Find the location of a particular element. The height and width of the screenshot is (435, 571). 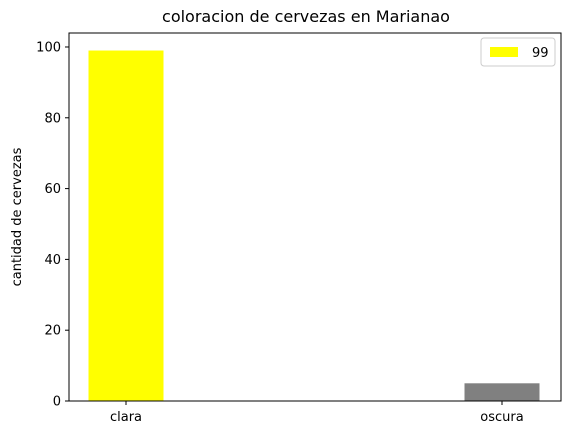

bar-clara is located at coordinates (126, 226).